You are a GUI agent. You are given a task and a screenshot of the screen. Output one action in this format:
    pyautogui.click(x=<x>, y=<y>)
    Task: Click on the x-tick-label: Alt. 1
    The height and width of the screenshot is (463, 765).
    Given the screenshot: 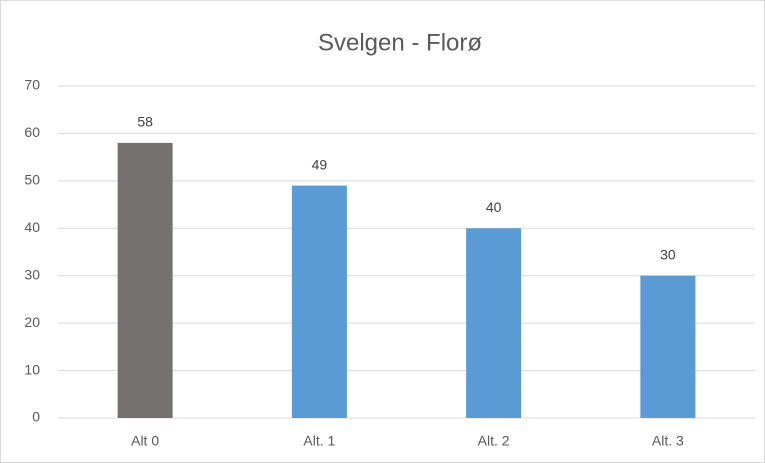 What is the action you would take?
    pyautogui.click(x=319, y=441)
    